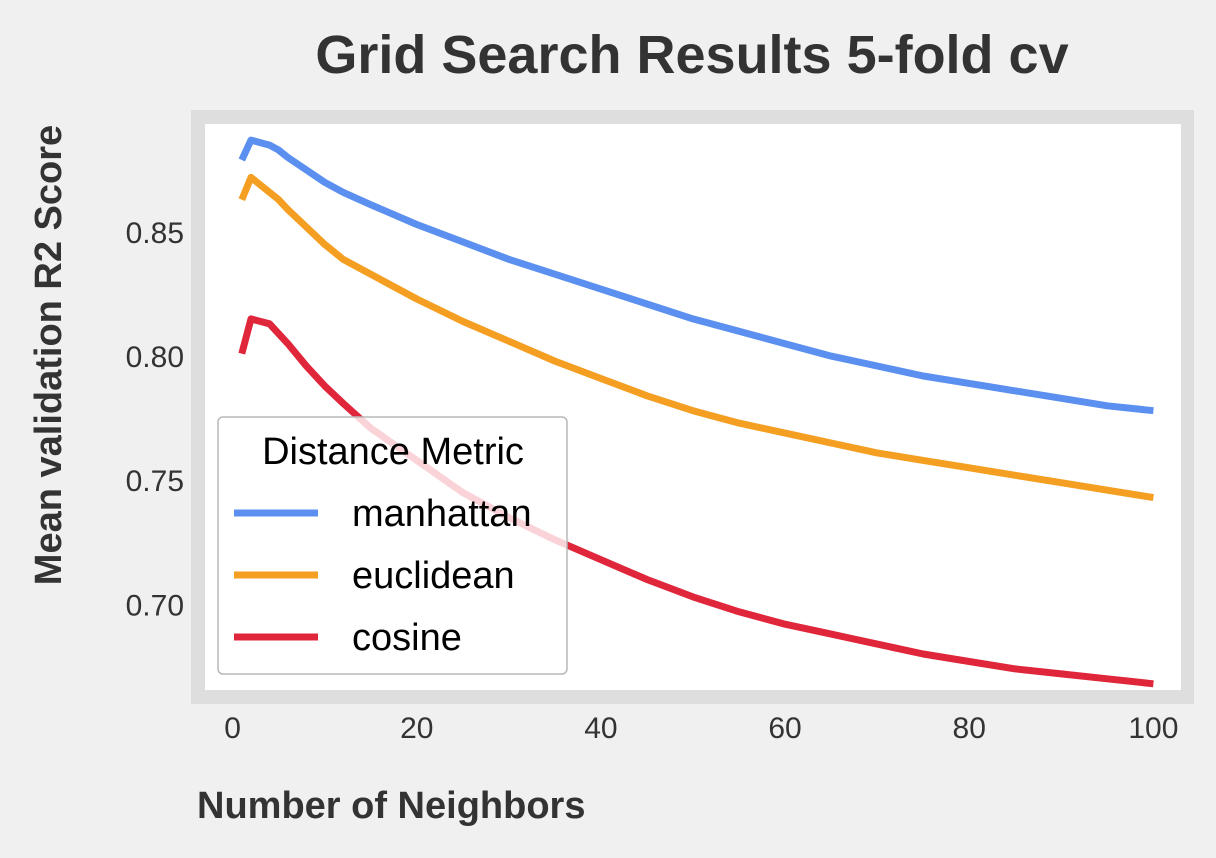 The height and width of the screenshot is (858, 1216). Describe the element at coordinates (433, 576) in the screenshot. I see `legend-label-euclidean: euclidean` at that location.